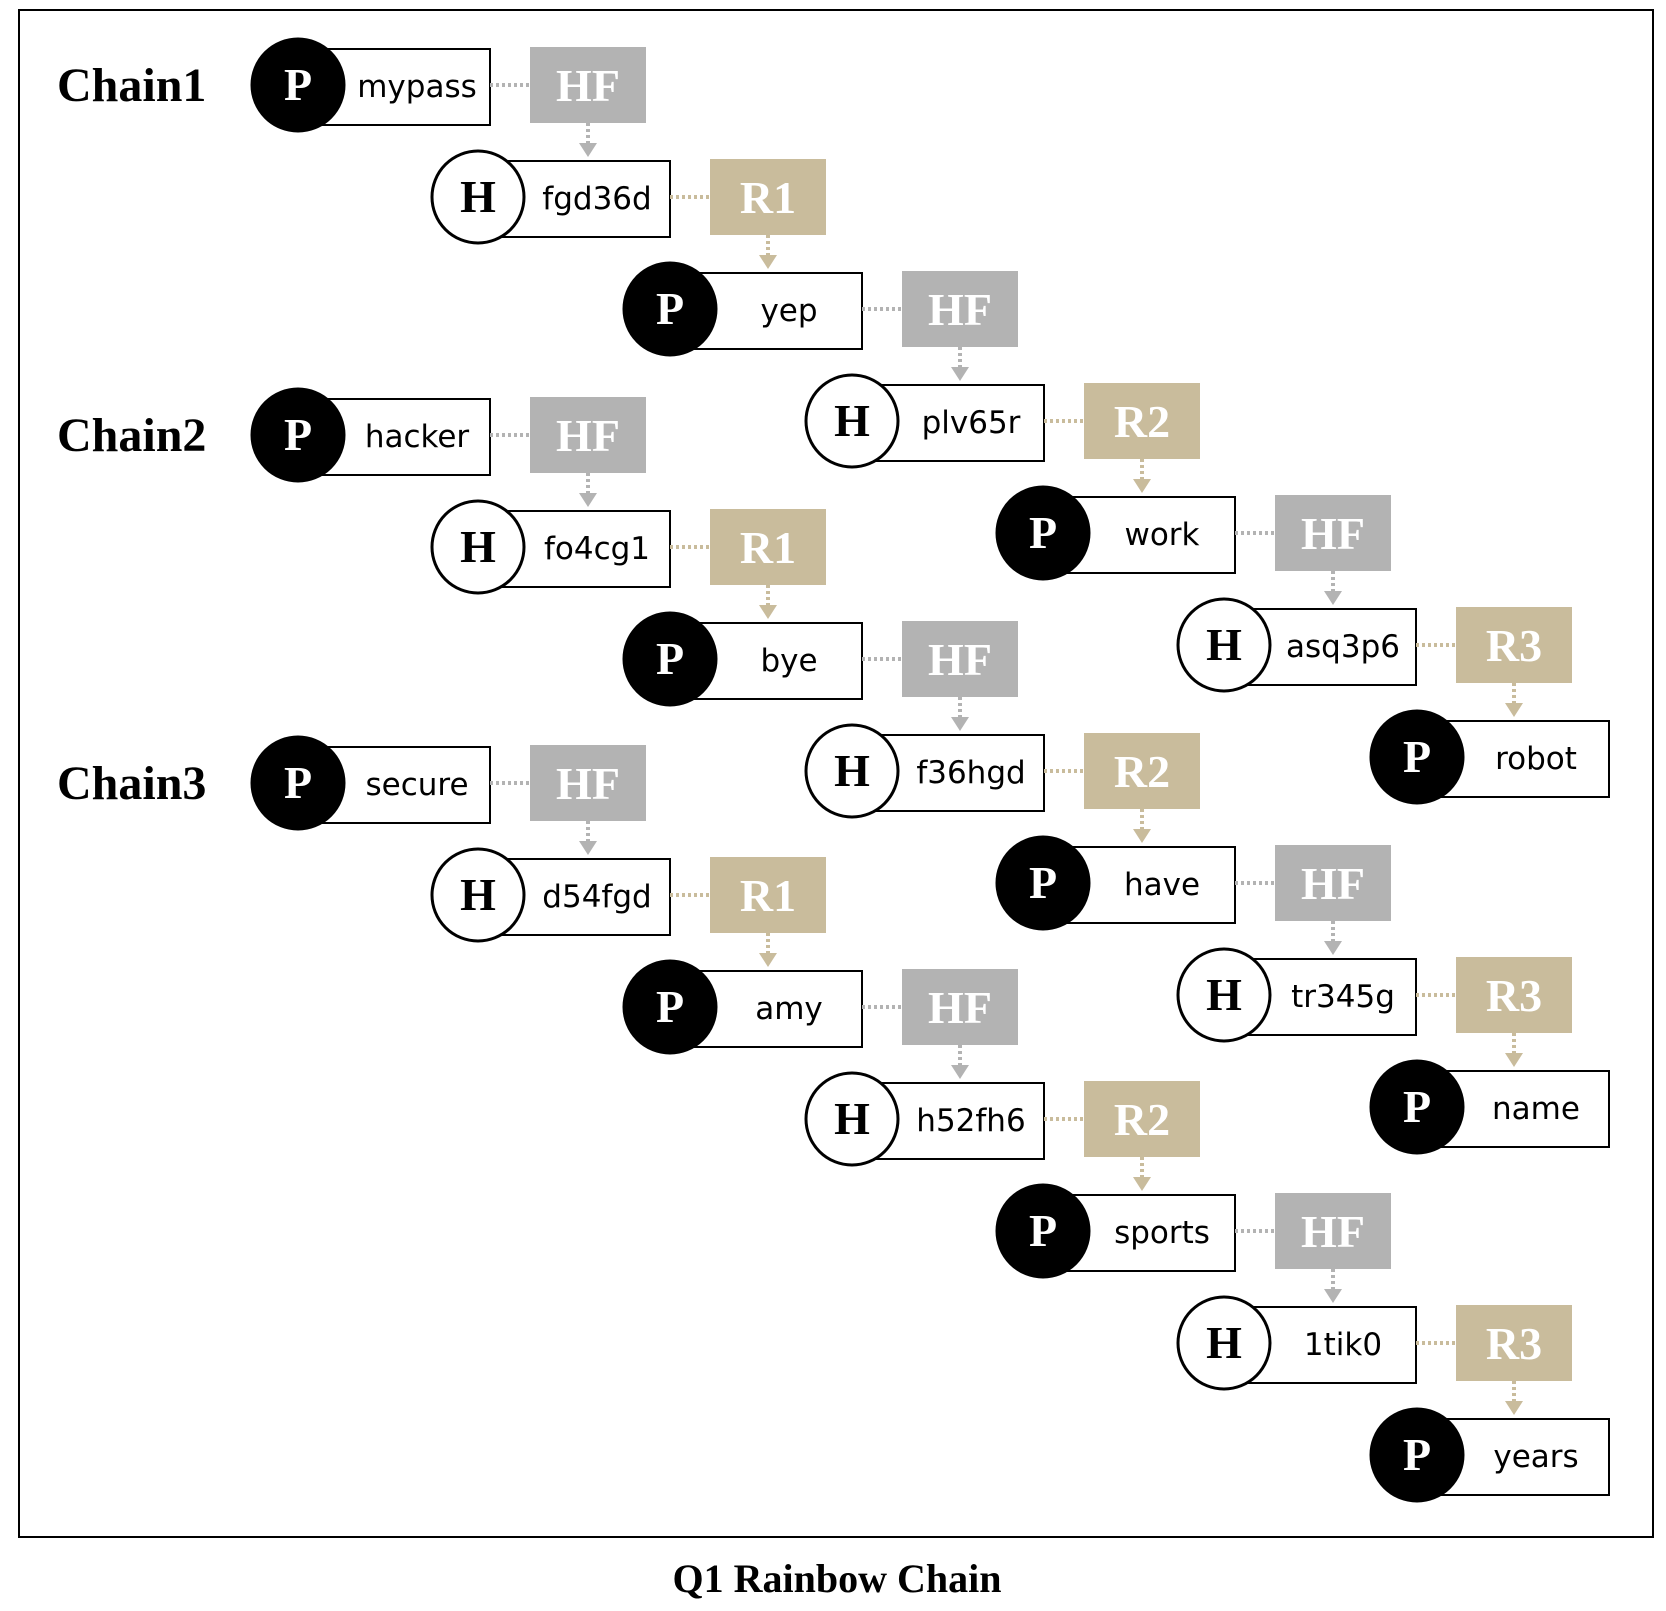 The height and width of the screenshot is (1611, 1666). What do you see at coordinates (1161, 535) in the screenshot?
I see `value-text: work` at bounding box center [1161, 535].